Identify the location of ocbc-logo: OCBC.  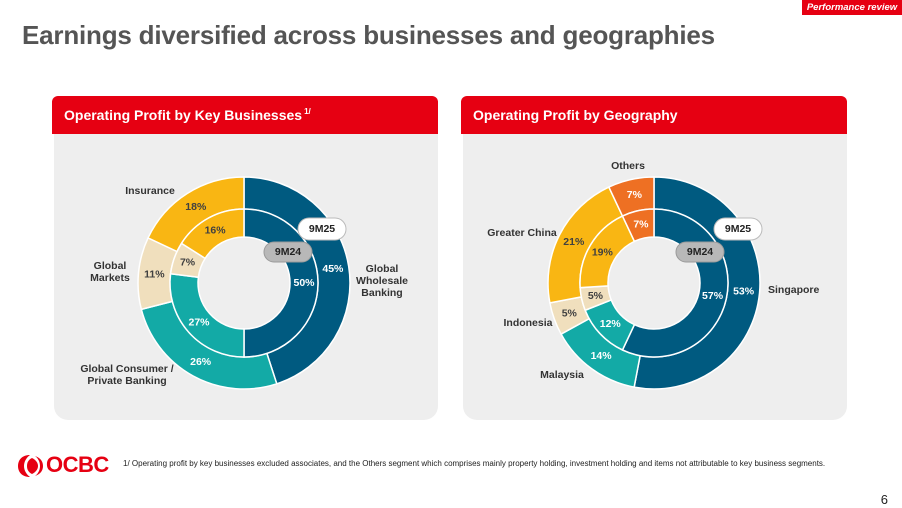
(66, 466).